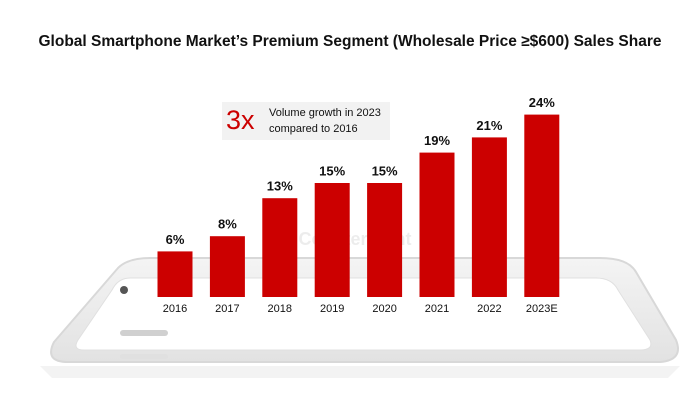 The image size is (700, 401). What do you see at coordinates (437, 140) in the screenshot?
I see `value-label: 19%` at bounding box center [437, 140].